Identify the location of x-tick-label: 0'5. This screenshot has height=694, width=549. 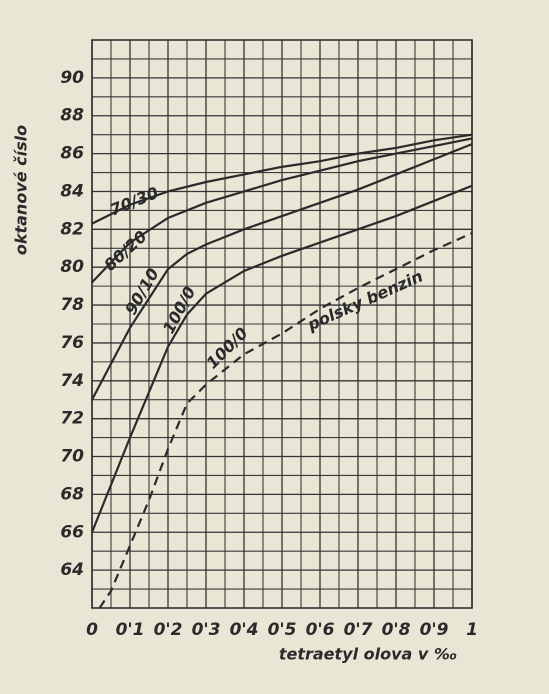
(282, 630).